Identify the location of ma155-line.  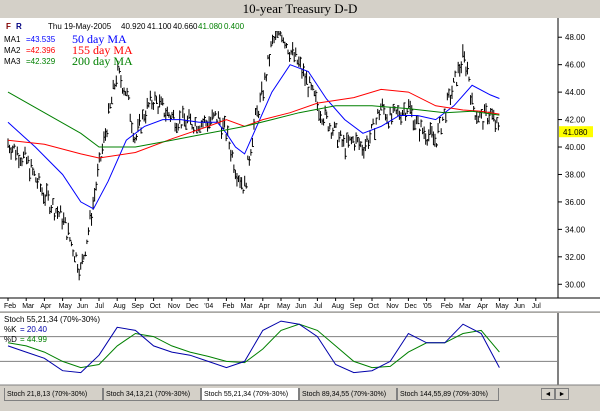
(253, 123).